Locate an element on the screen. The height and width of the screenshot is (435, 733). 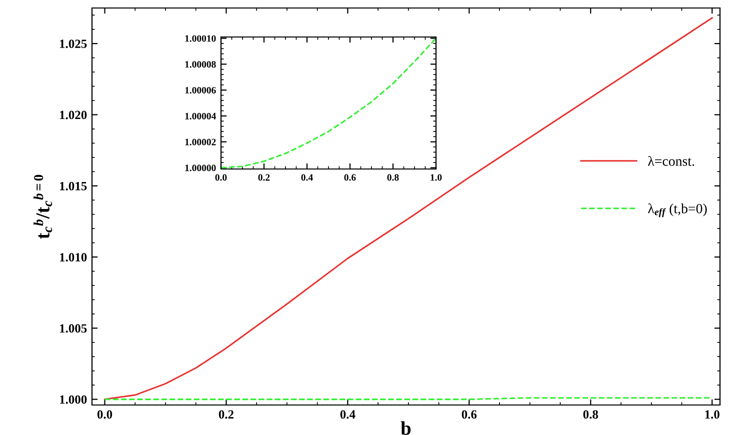
y-tick-label: 1.025 is located at coordinates (73, 44).